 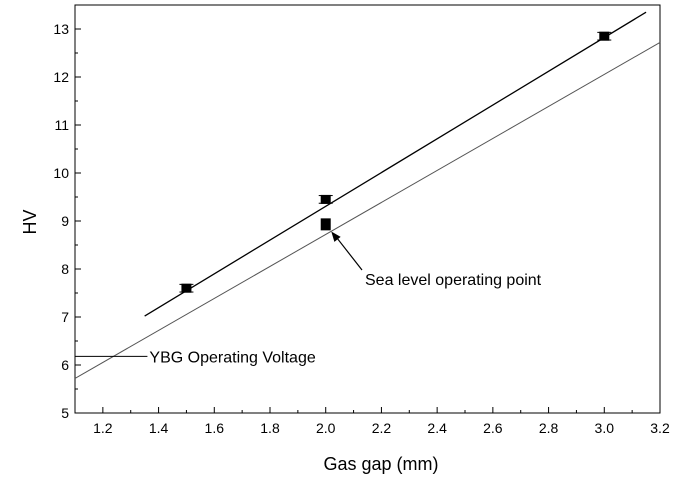 I want to click on x-tick-label: 3.2, so click(x=660, y=428).